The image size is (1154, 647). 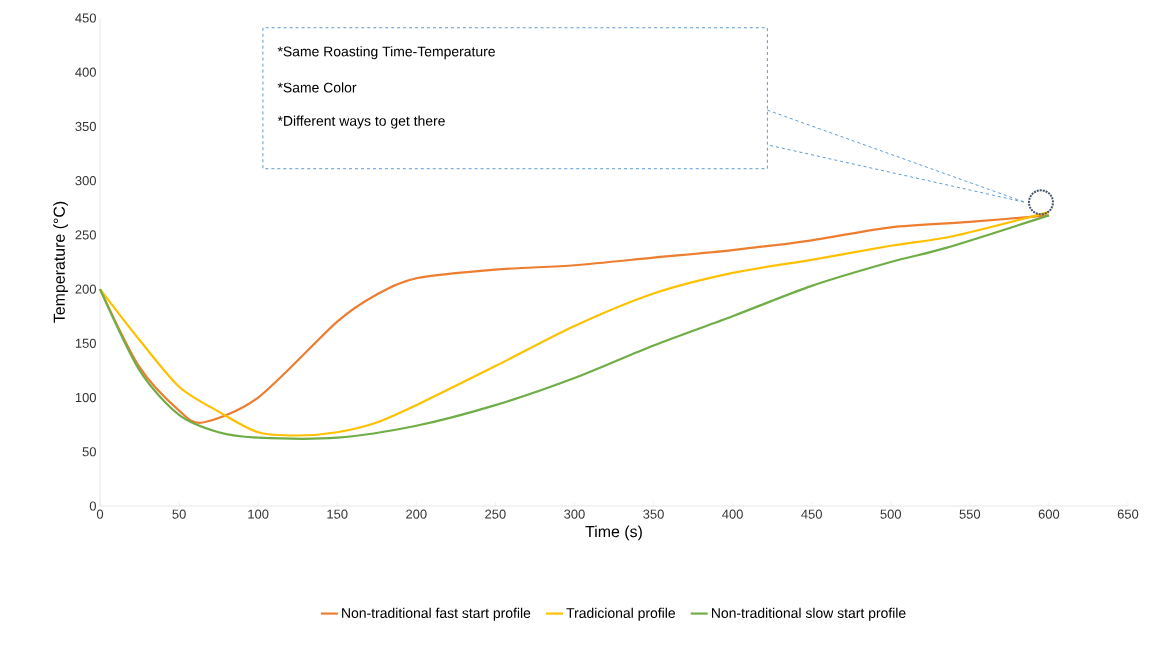 What do you see at coordinates (436, 614) in the screenshot?
I see `legend-label: Non-traditional fast start profile` at bounding box center [436, 614].